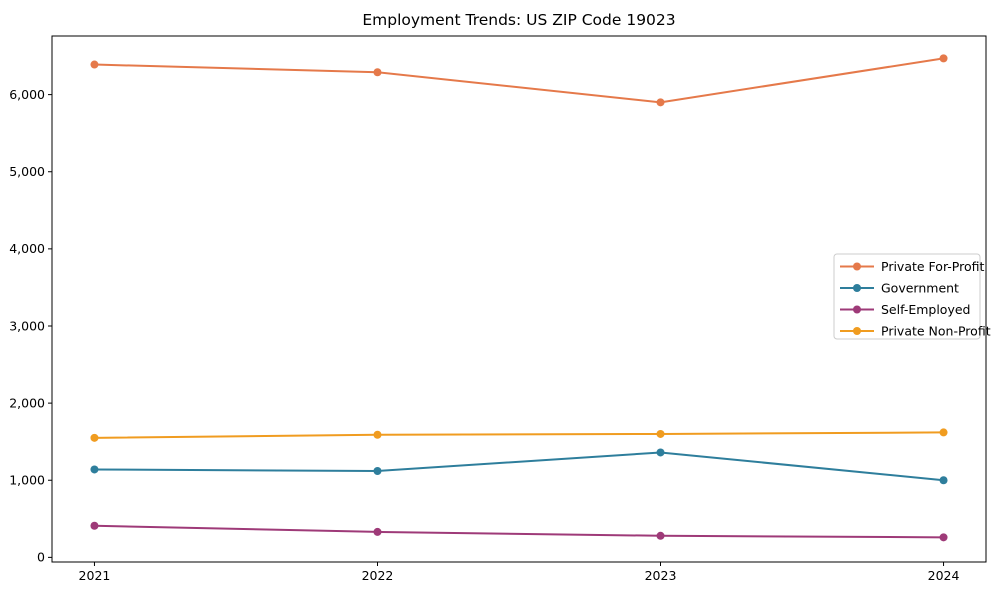 The height and width of the screenshot is (600, 1000). What do you see at coordinates (27, 480) in the screenshot?
I see `y-axis-tick-label: 1,000` at bounding box center [27, 480].